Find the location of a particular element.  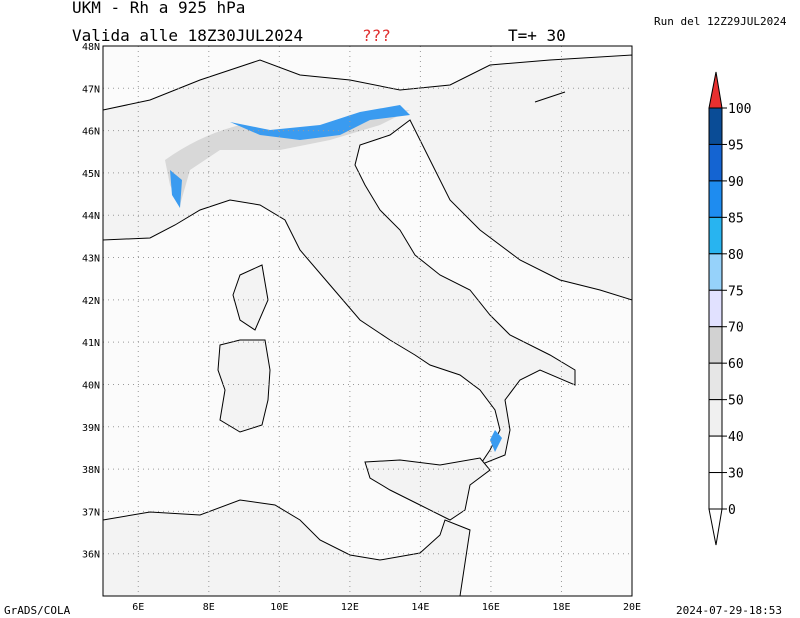

colorbar-bottom-arrow is located at coordinates (715, 527).